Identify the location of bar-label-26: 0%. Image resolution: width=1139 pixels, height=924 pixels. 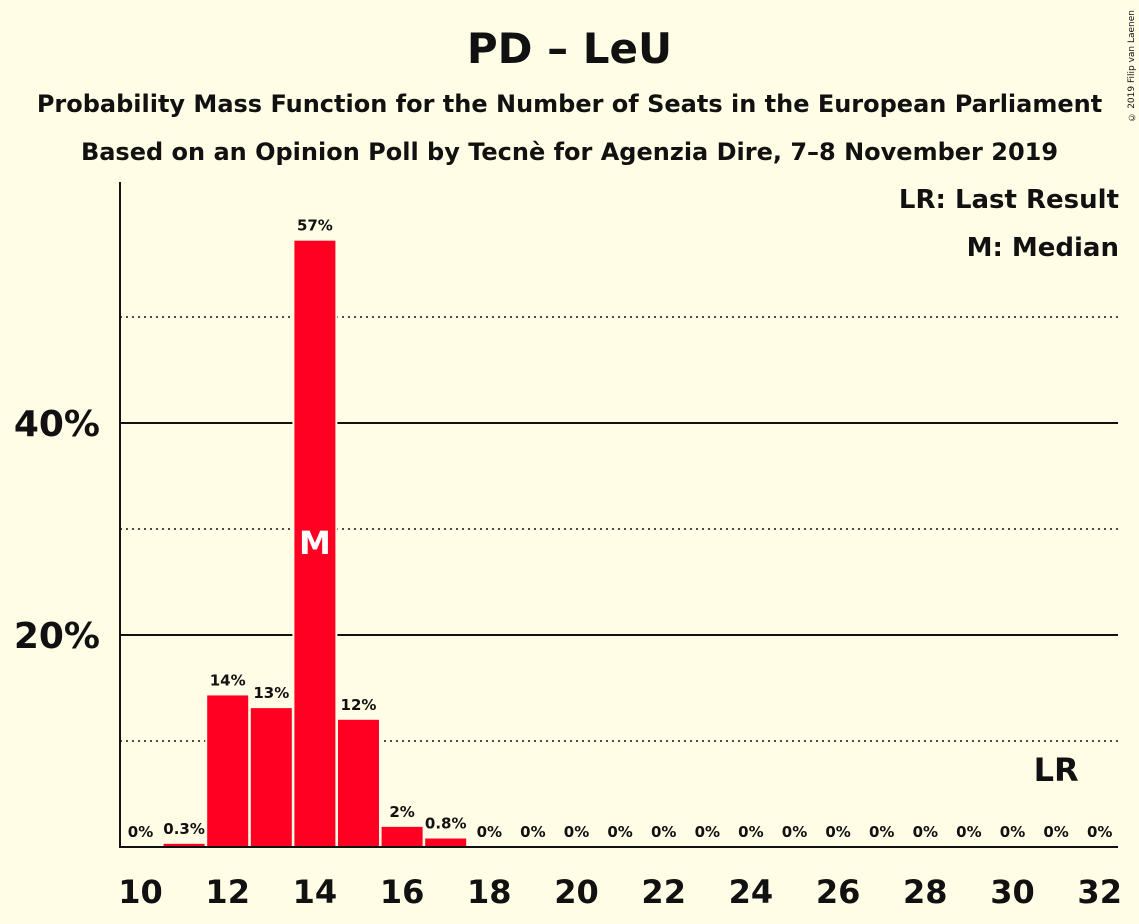
(837, 832).